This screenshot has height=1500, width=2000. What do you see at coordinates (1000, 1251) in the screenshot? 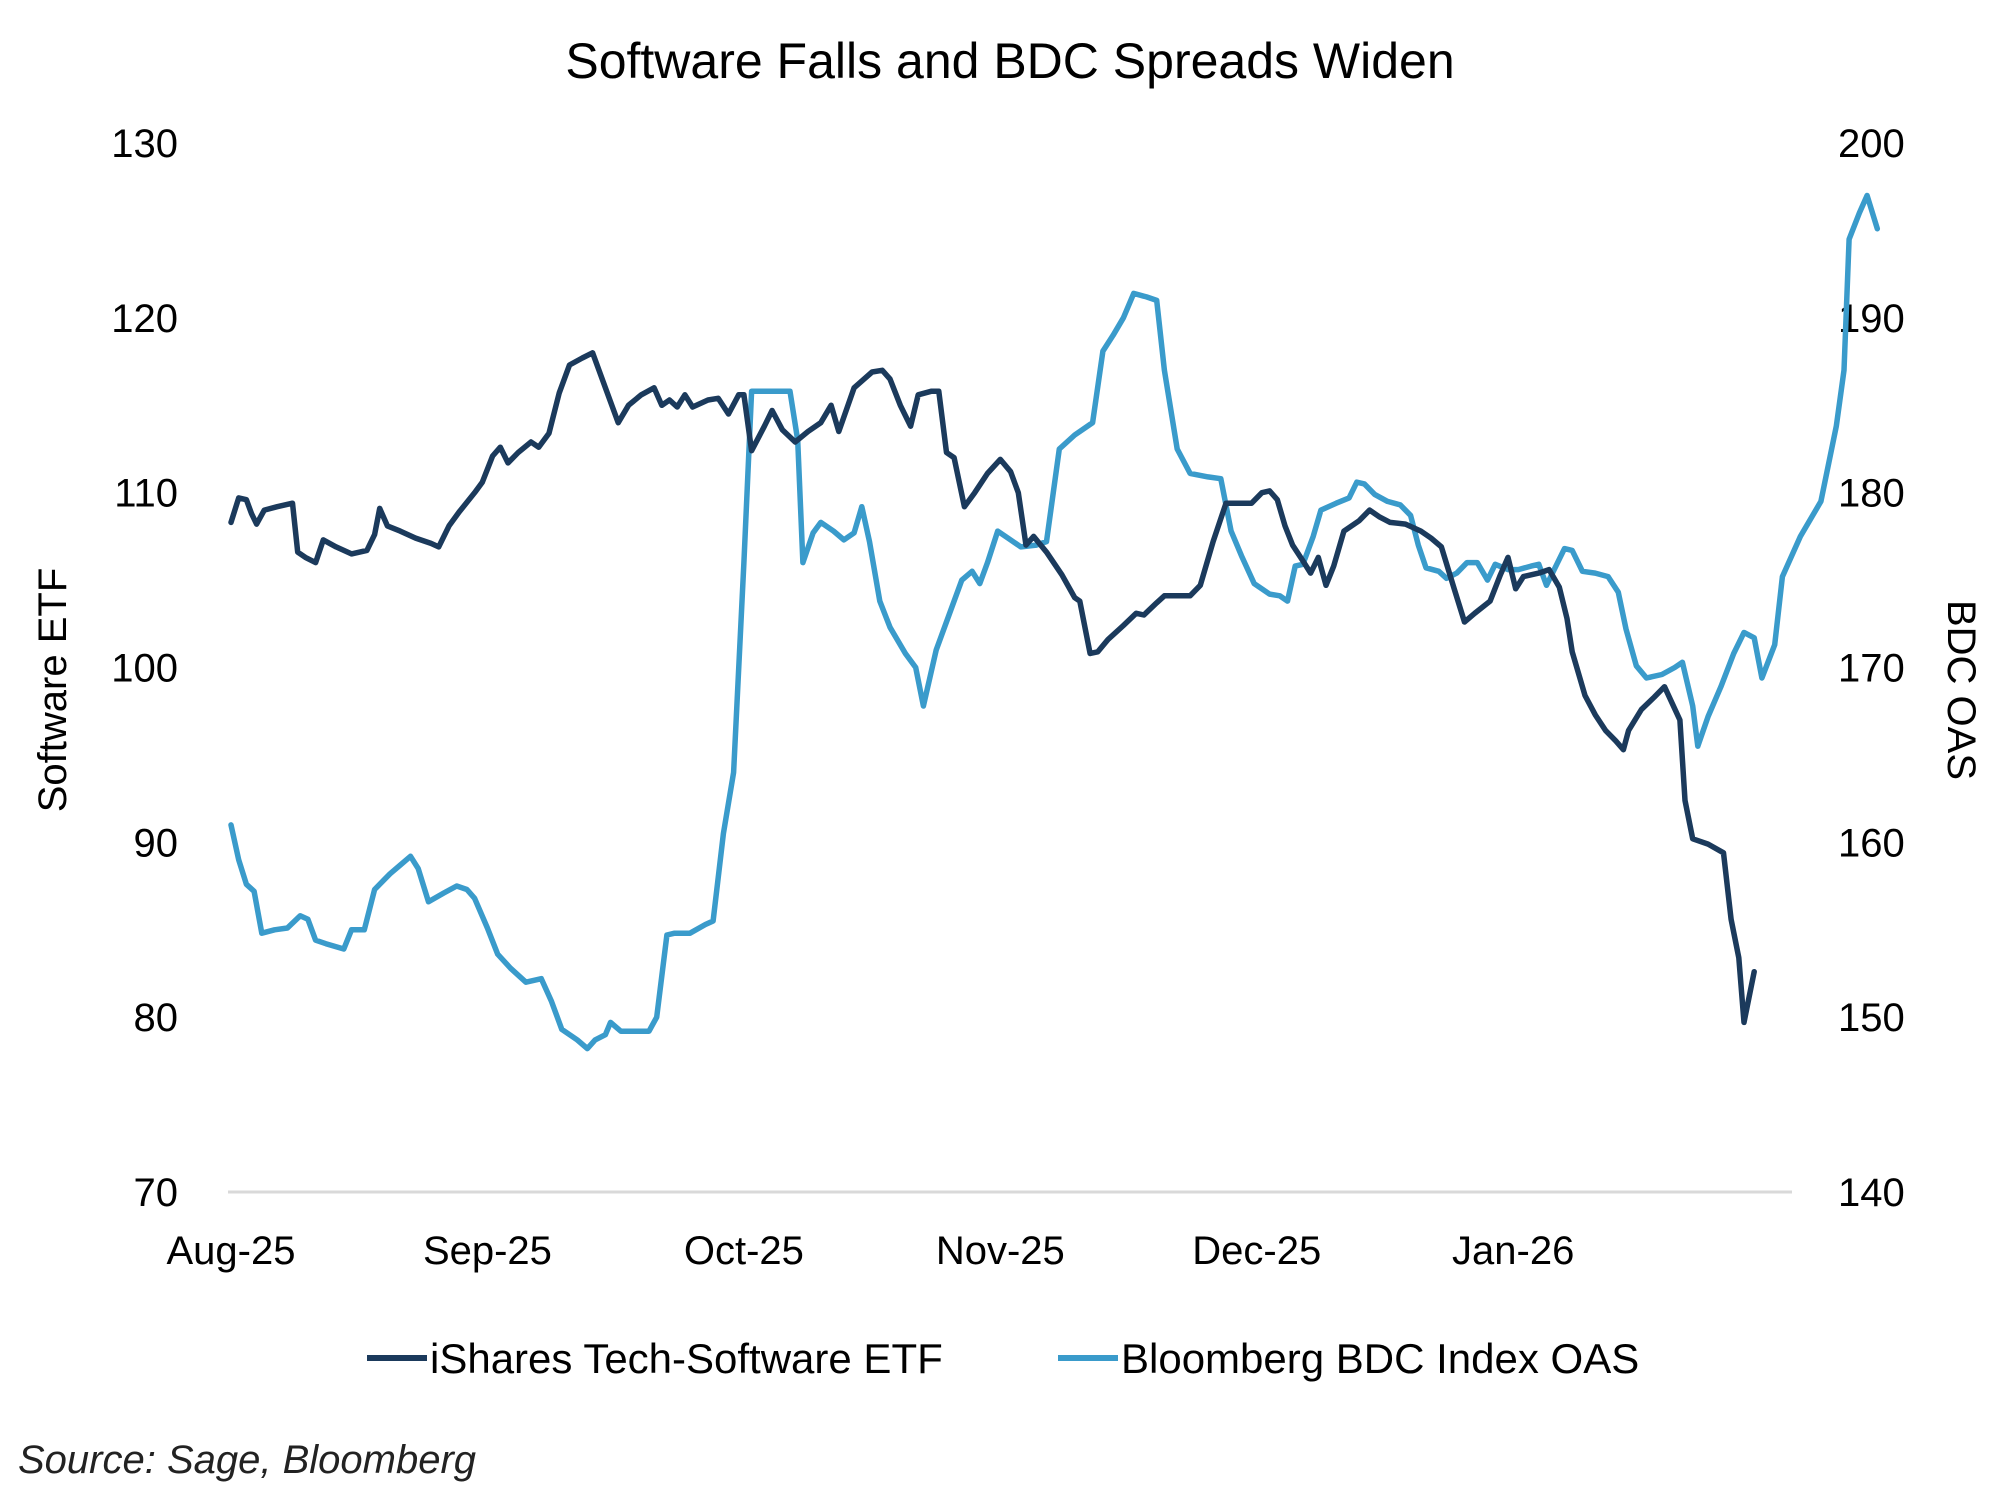
I see `x-tick-3: Nov-25` at bounding box center [1000, 1251].